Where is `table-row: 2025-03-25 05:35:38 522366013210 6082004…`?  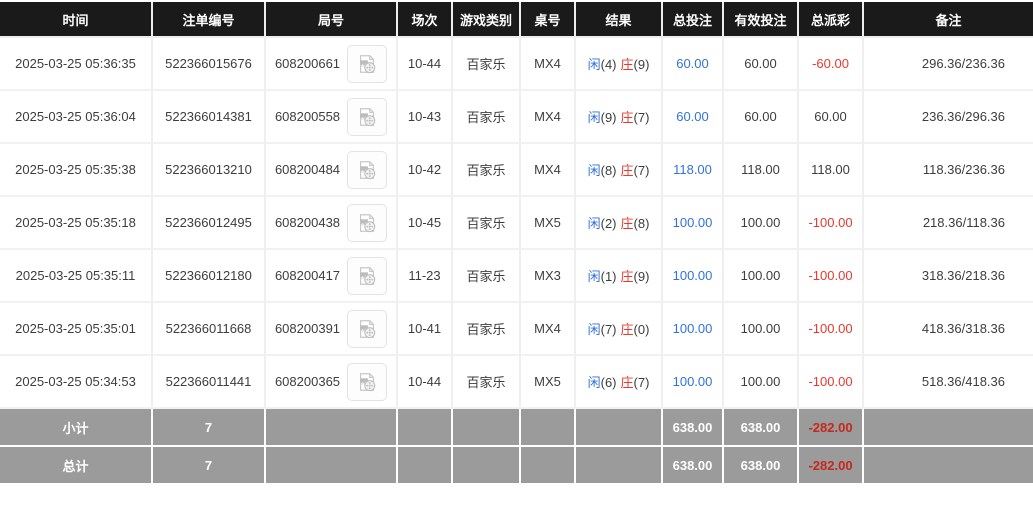 table-row: 2025-03-25 05:35:38 522366013210 6082004… is located at coordinates (516, 170).